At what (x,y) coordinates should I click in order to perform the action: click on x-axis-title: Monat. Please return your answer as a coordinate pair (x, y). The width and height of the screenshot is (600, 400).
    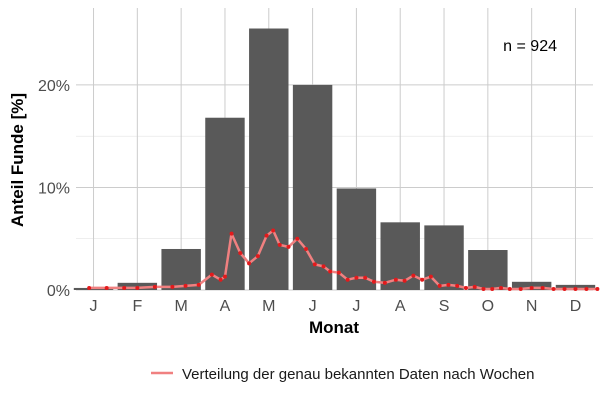
    Looking at the image, I should click on (334, 327).